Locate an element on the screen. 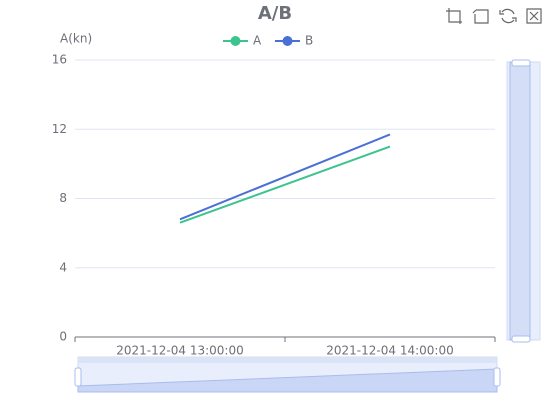 This screenshot has width=550, height=420. x-tick-label: 2021-12-04 13:00:00 is located at coordinates (179, 351).